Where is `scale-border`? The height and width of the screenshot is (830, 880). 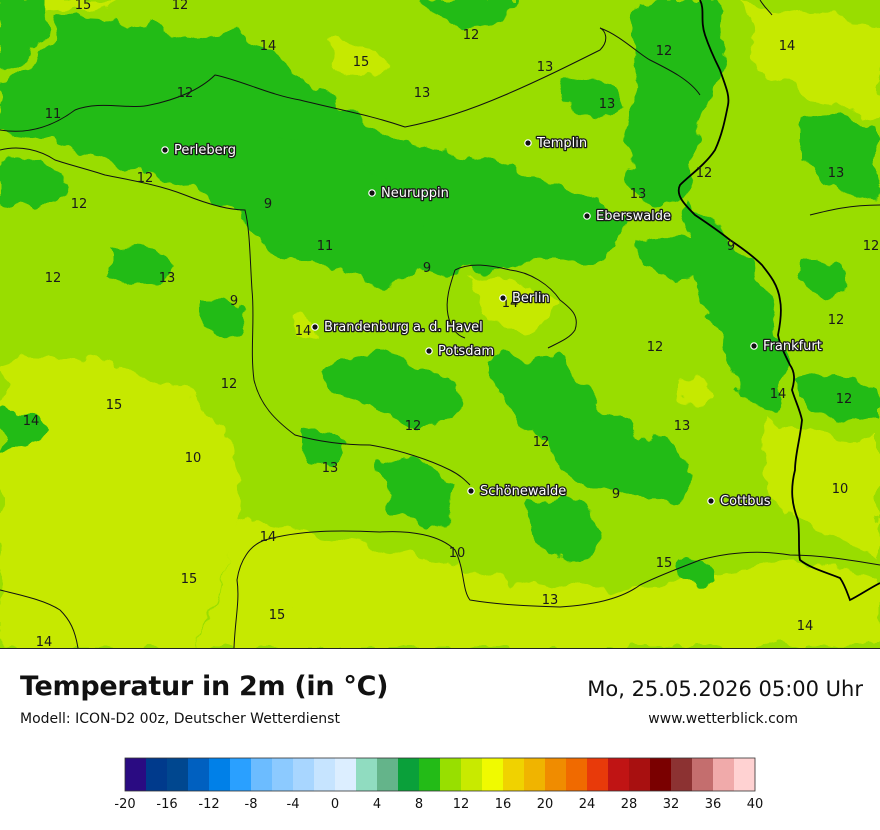
scale-border is located at coordinates (440, 774).